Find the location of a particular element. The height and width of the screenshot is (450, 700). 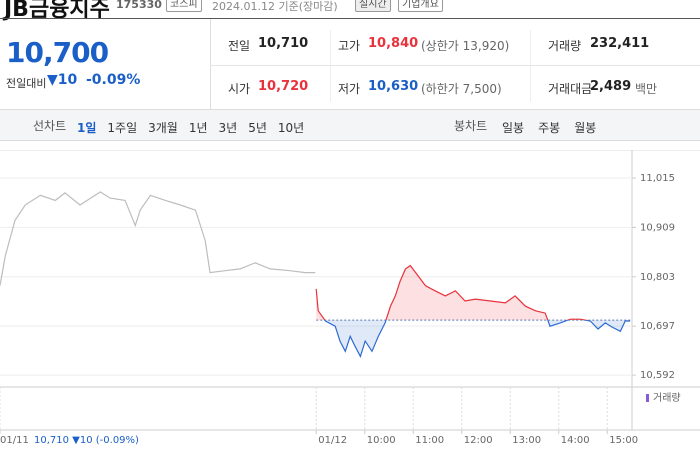

x-tick-label: 15:00 is located at coordinates (623, 440).